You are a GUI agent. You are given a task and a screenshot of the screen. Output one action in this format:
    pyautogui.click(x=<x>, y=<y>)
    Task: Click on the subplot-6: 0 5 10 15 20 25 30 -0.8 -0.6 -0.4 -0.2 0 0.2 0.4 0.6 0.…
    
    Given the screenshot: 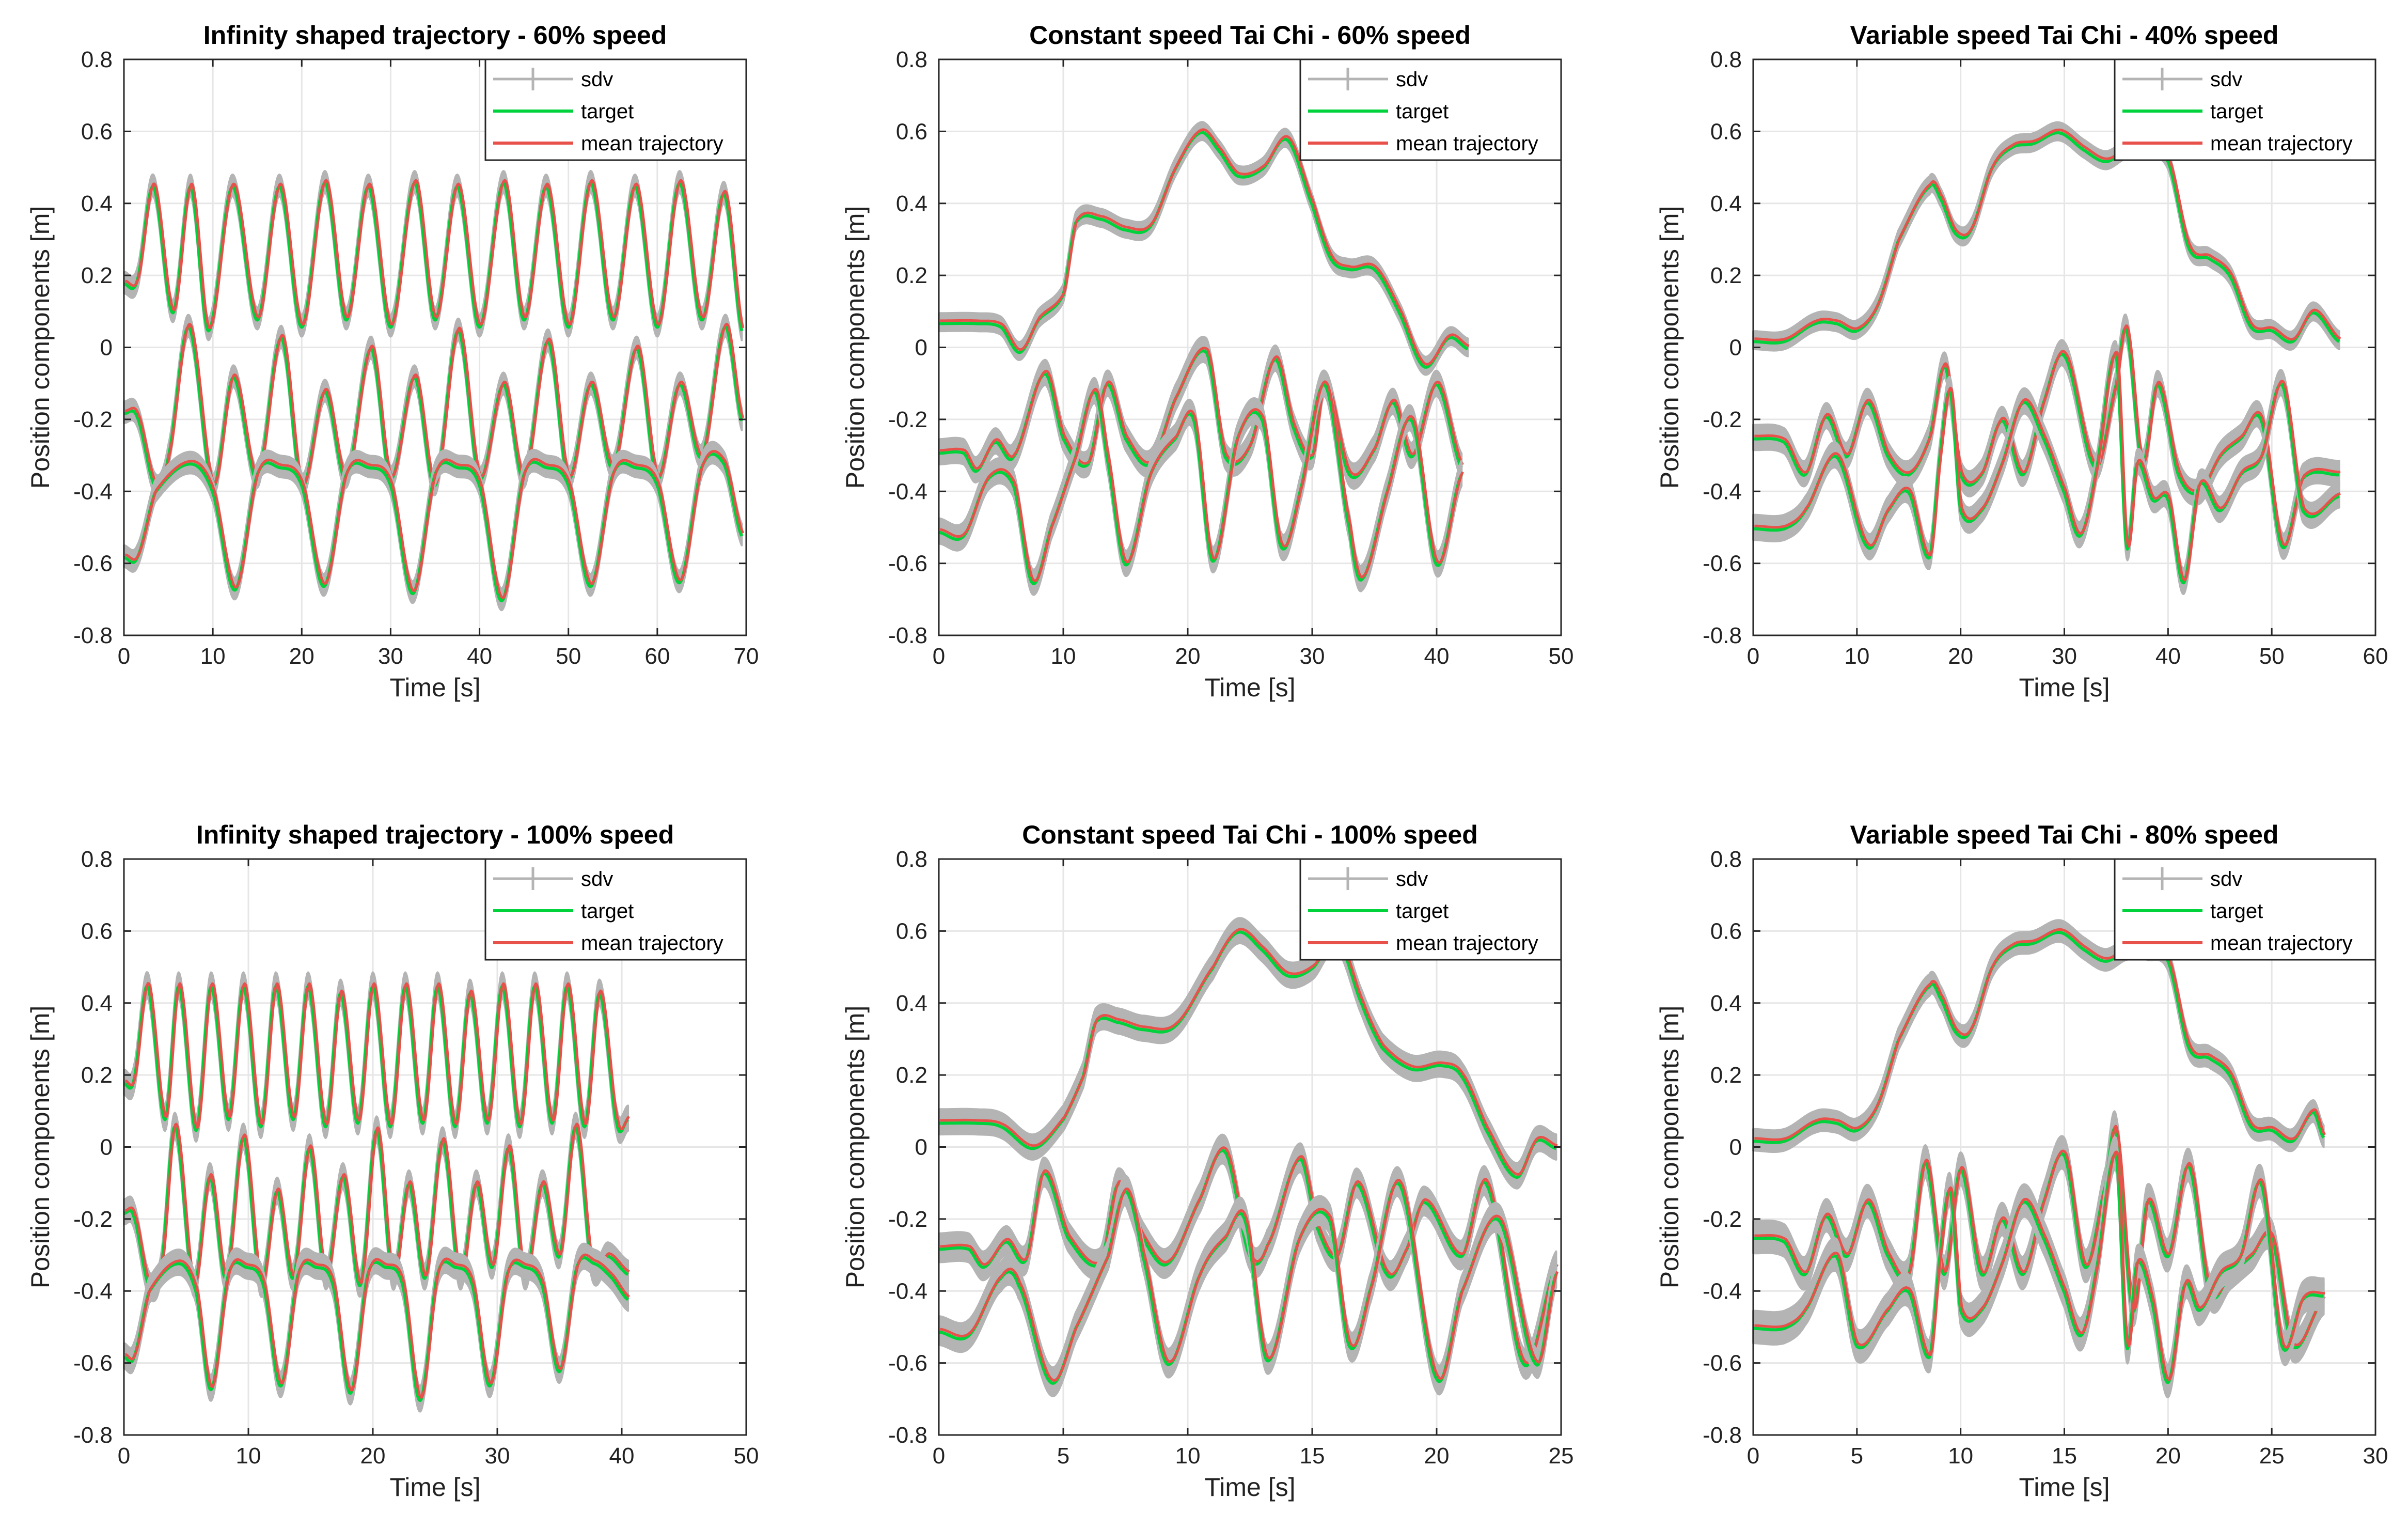 What is the action you would take?
    pyautogui.click(x=2021, y=1161)
    